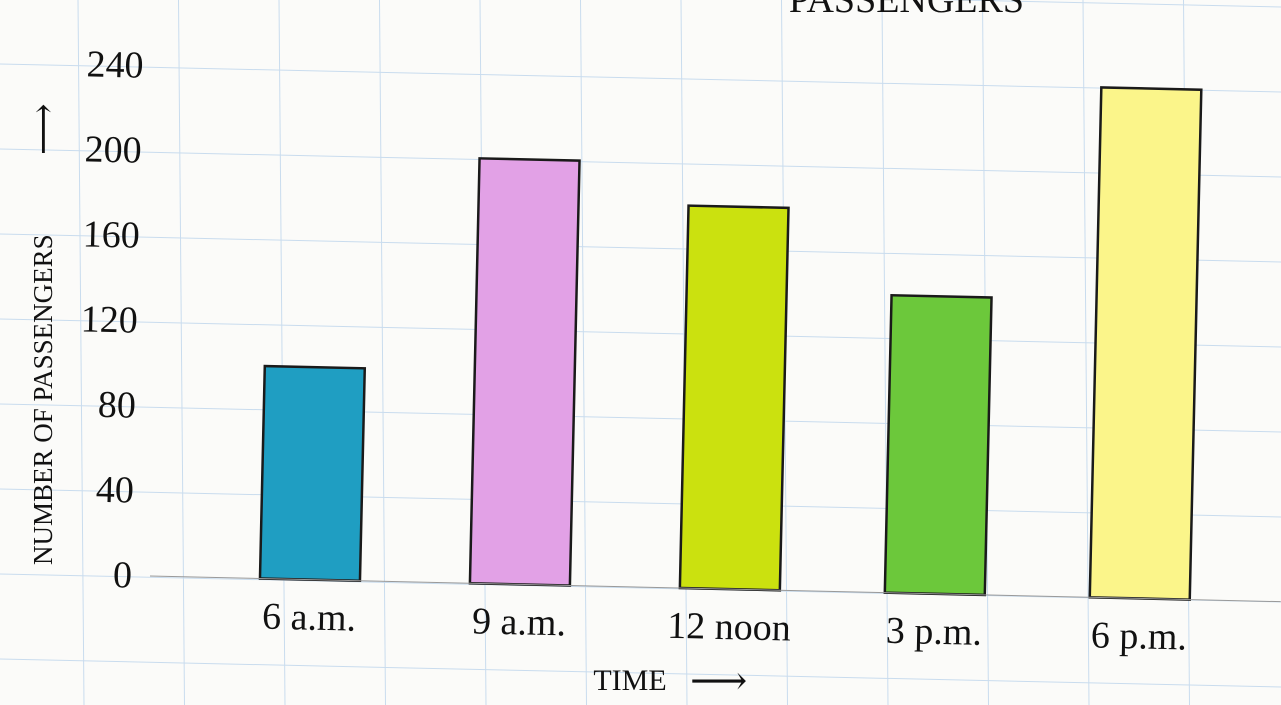  I want to click on y-tick-label: 240, so click(115, 64).